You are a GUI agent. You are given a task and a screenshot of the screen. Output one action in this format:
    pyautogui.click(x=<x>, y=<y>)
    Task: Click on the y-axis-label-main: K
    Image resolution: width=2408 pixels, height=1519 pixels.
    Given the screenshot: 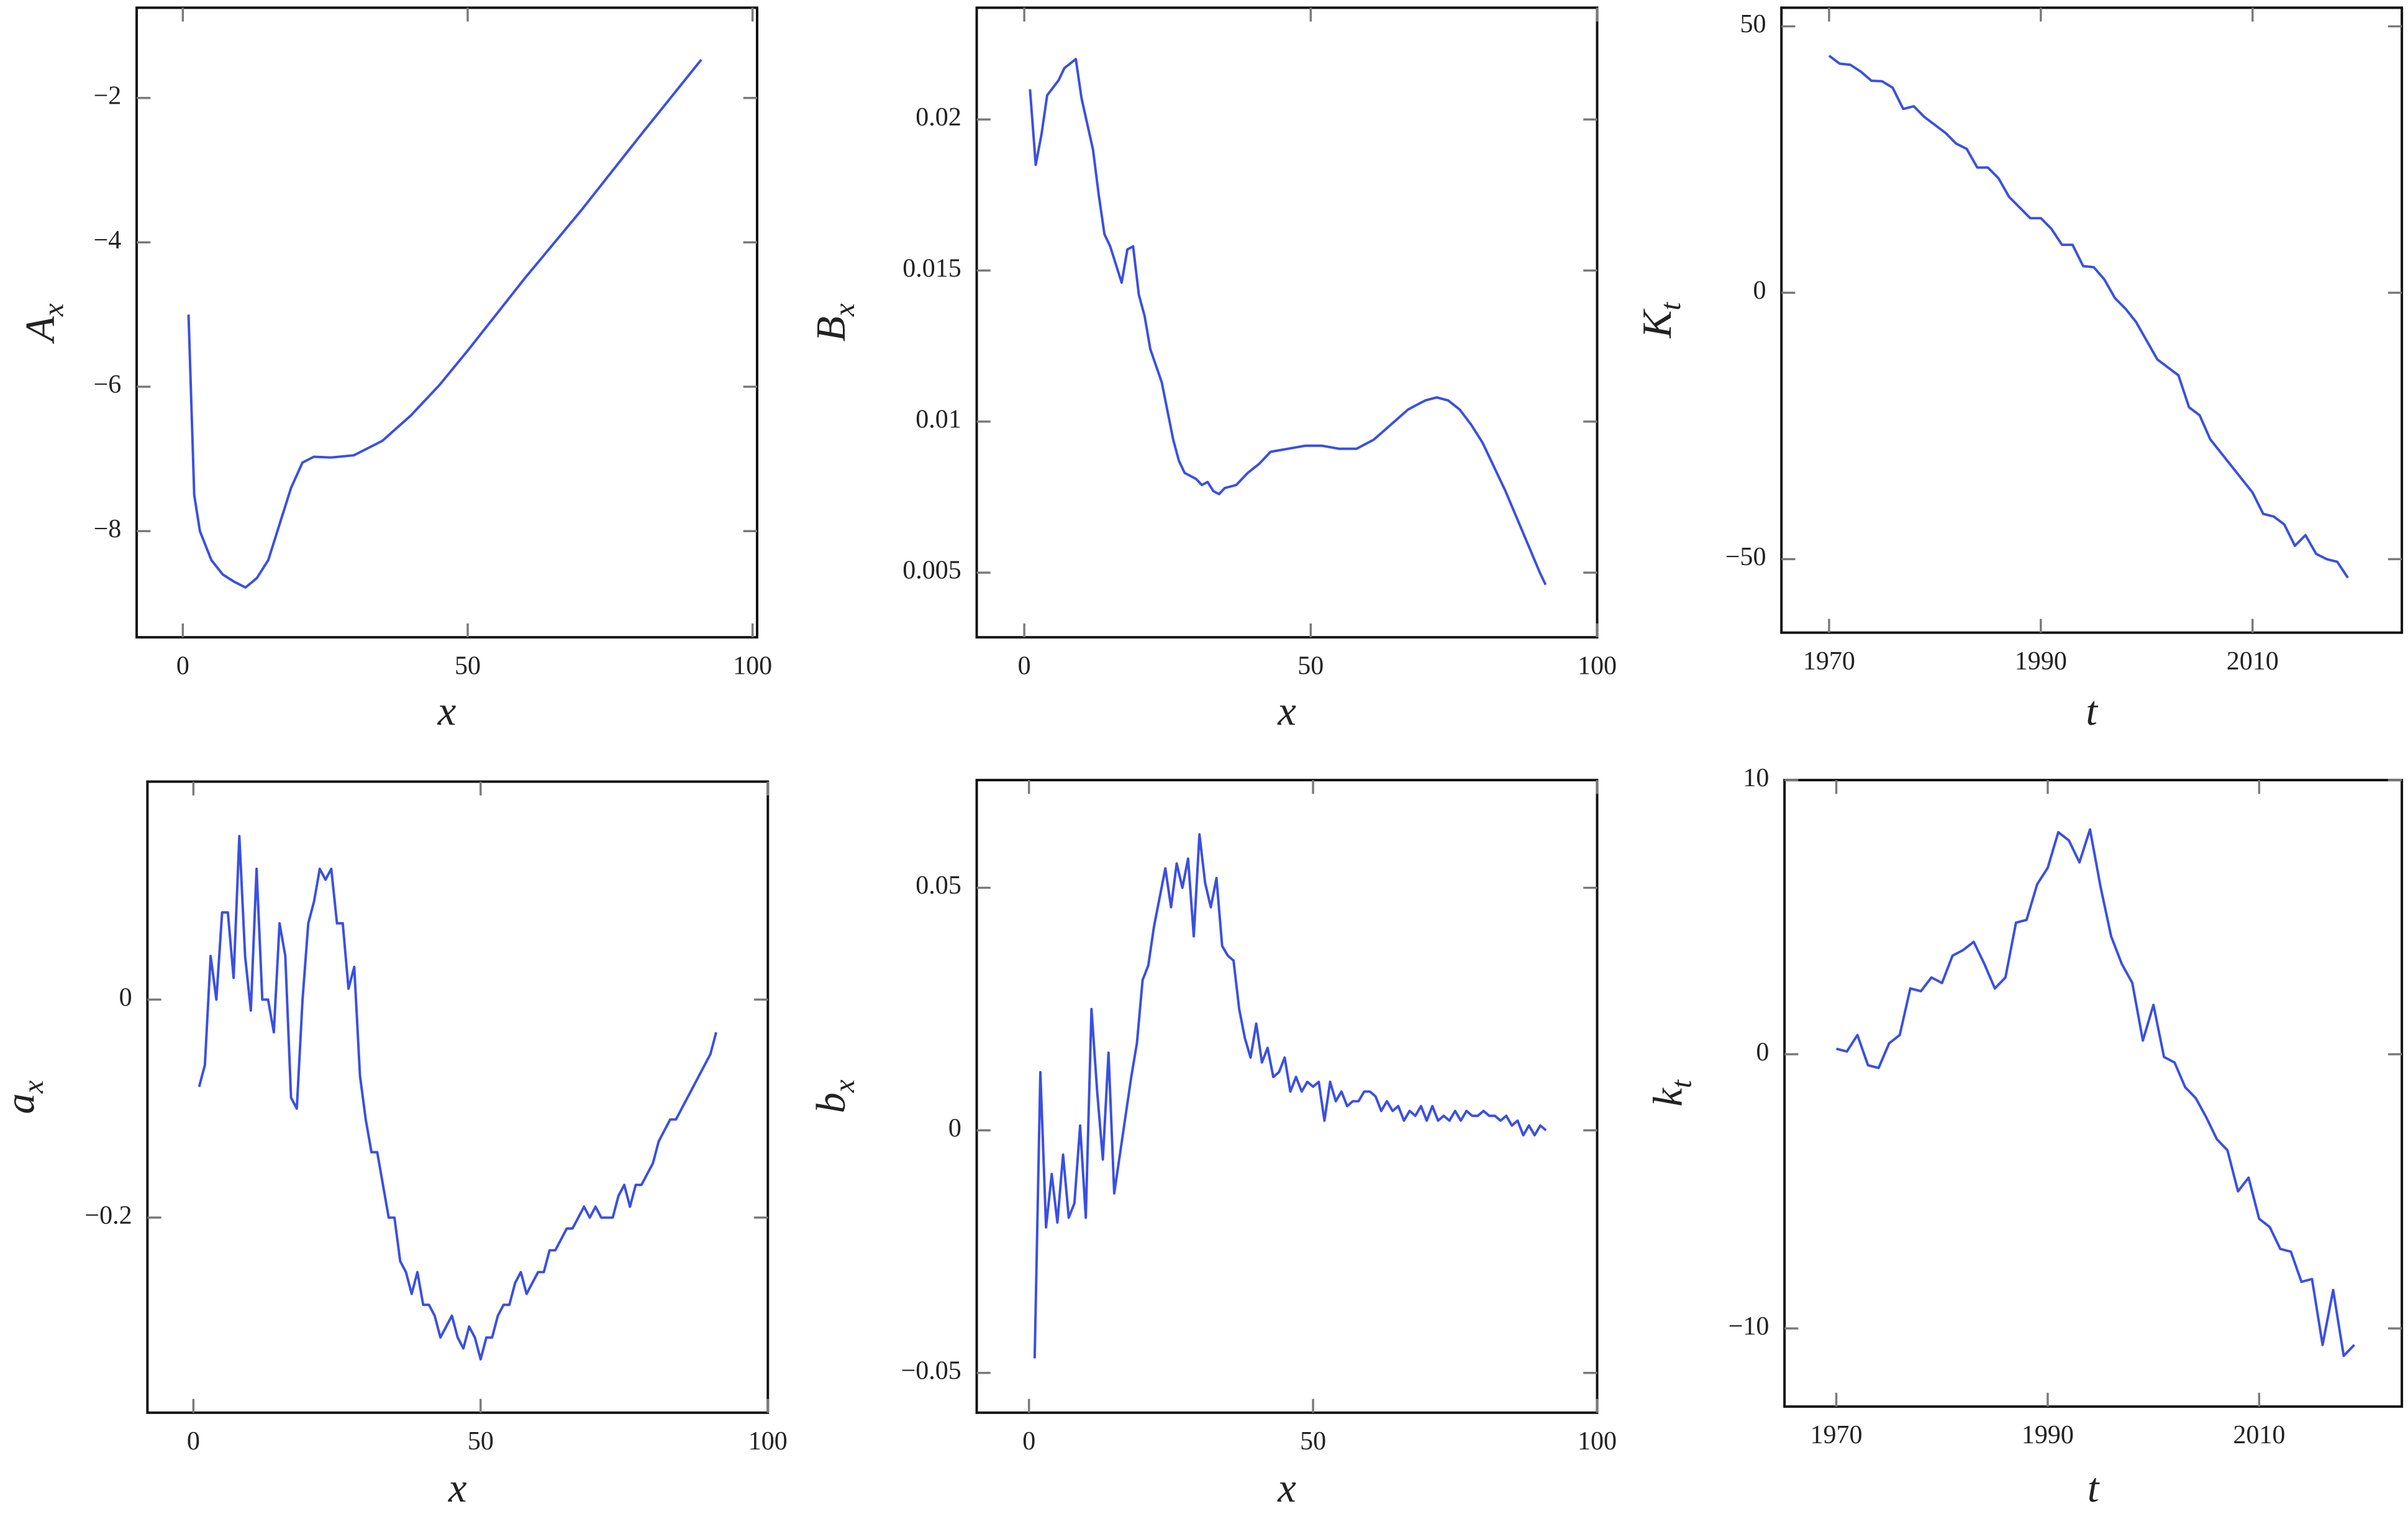 What is the action you would take?
    pyautogui.click(x=1658, y=323)
    